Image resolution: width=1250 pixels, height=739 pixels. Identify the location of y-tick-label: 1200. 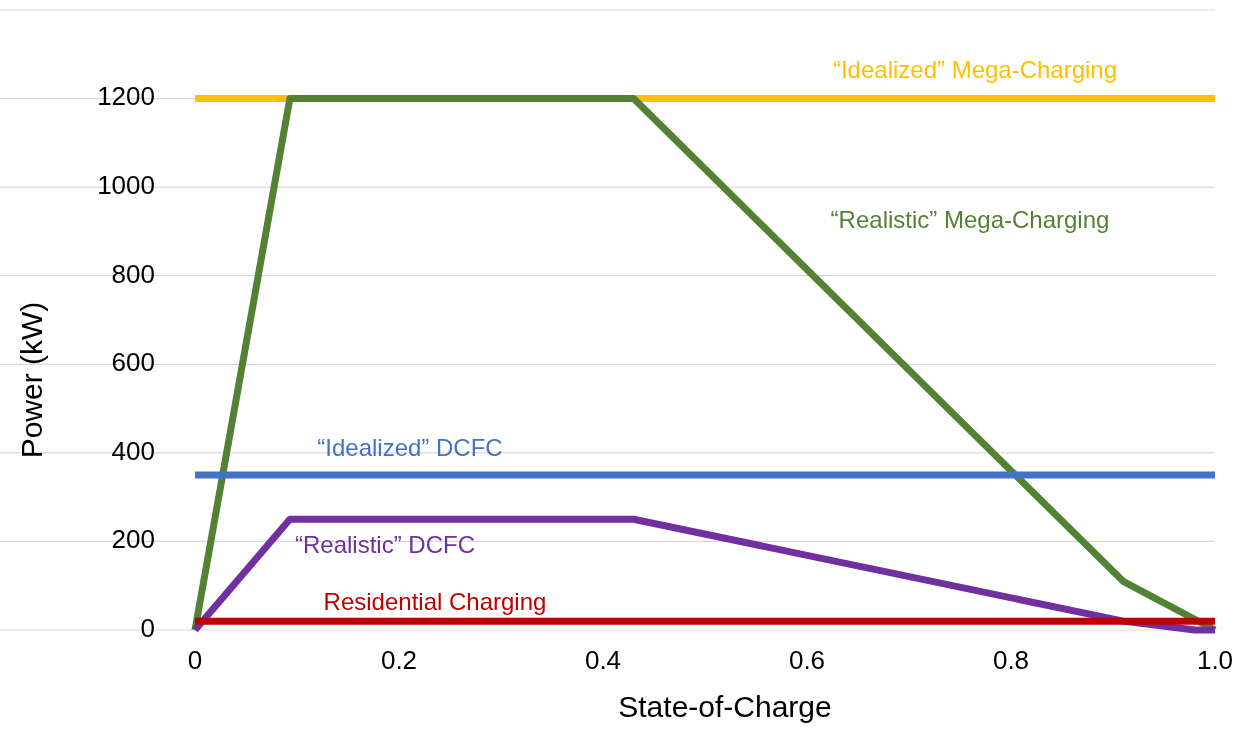
(126, 96).